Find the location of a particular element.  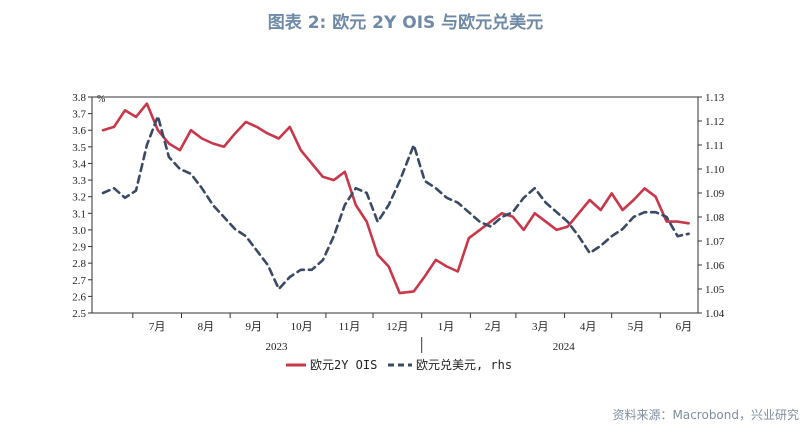

right-axis: 1.04 1.05 1.06 1.07 1.08 1.09 1.10 1.11 1.12 1.13 is located at coordinates (711, 206).